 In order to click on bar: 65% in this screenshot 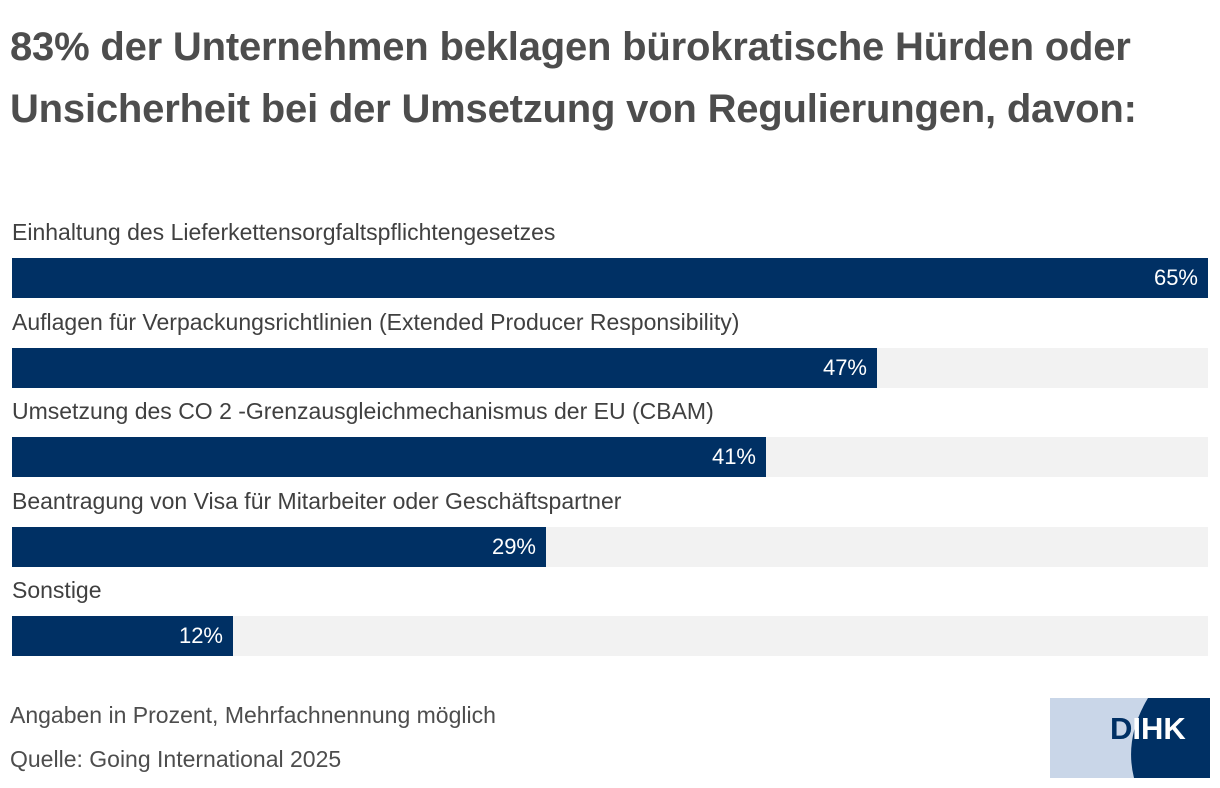, I will do `click(610, 278)`.